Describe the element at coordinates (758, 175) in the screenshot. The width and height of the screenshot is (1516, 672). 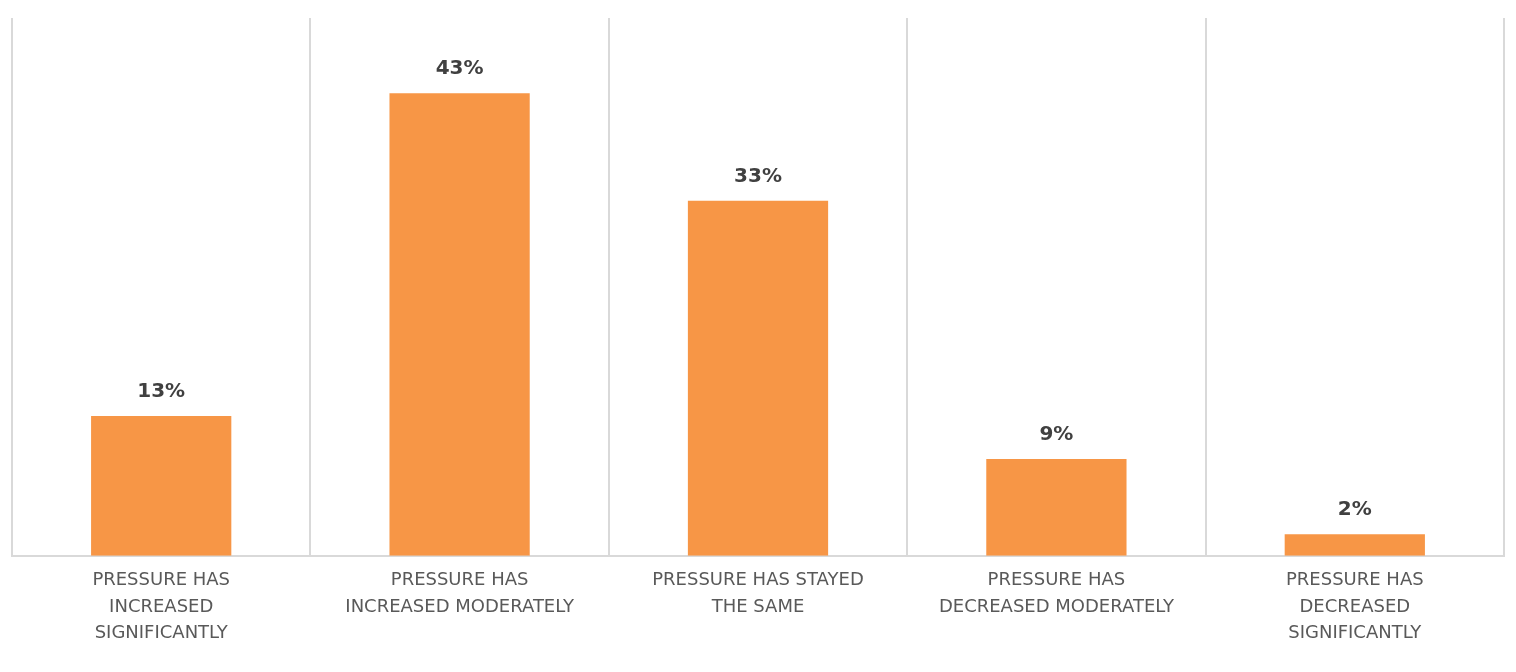
I see `data-label: 33%` at that location.